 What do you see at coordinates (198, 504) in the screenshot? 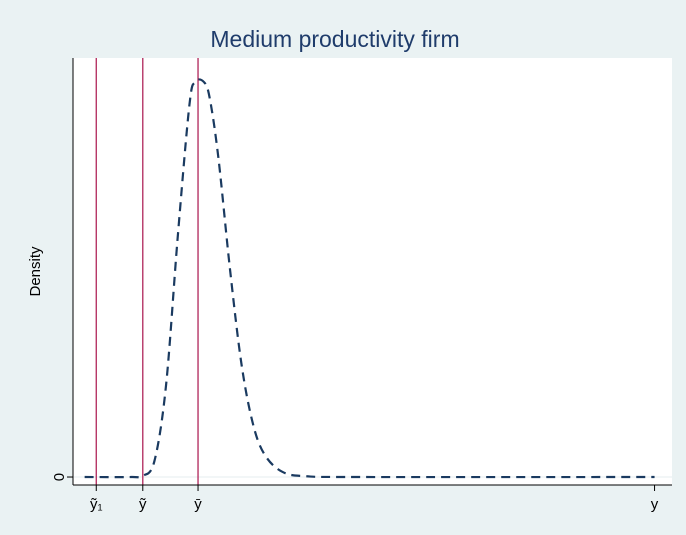
I see `x-tick-label-2: ȳ` at bounding box center [198, 504].